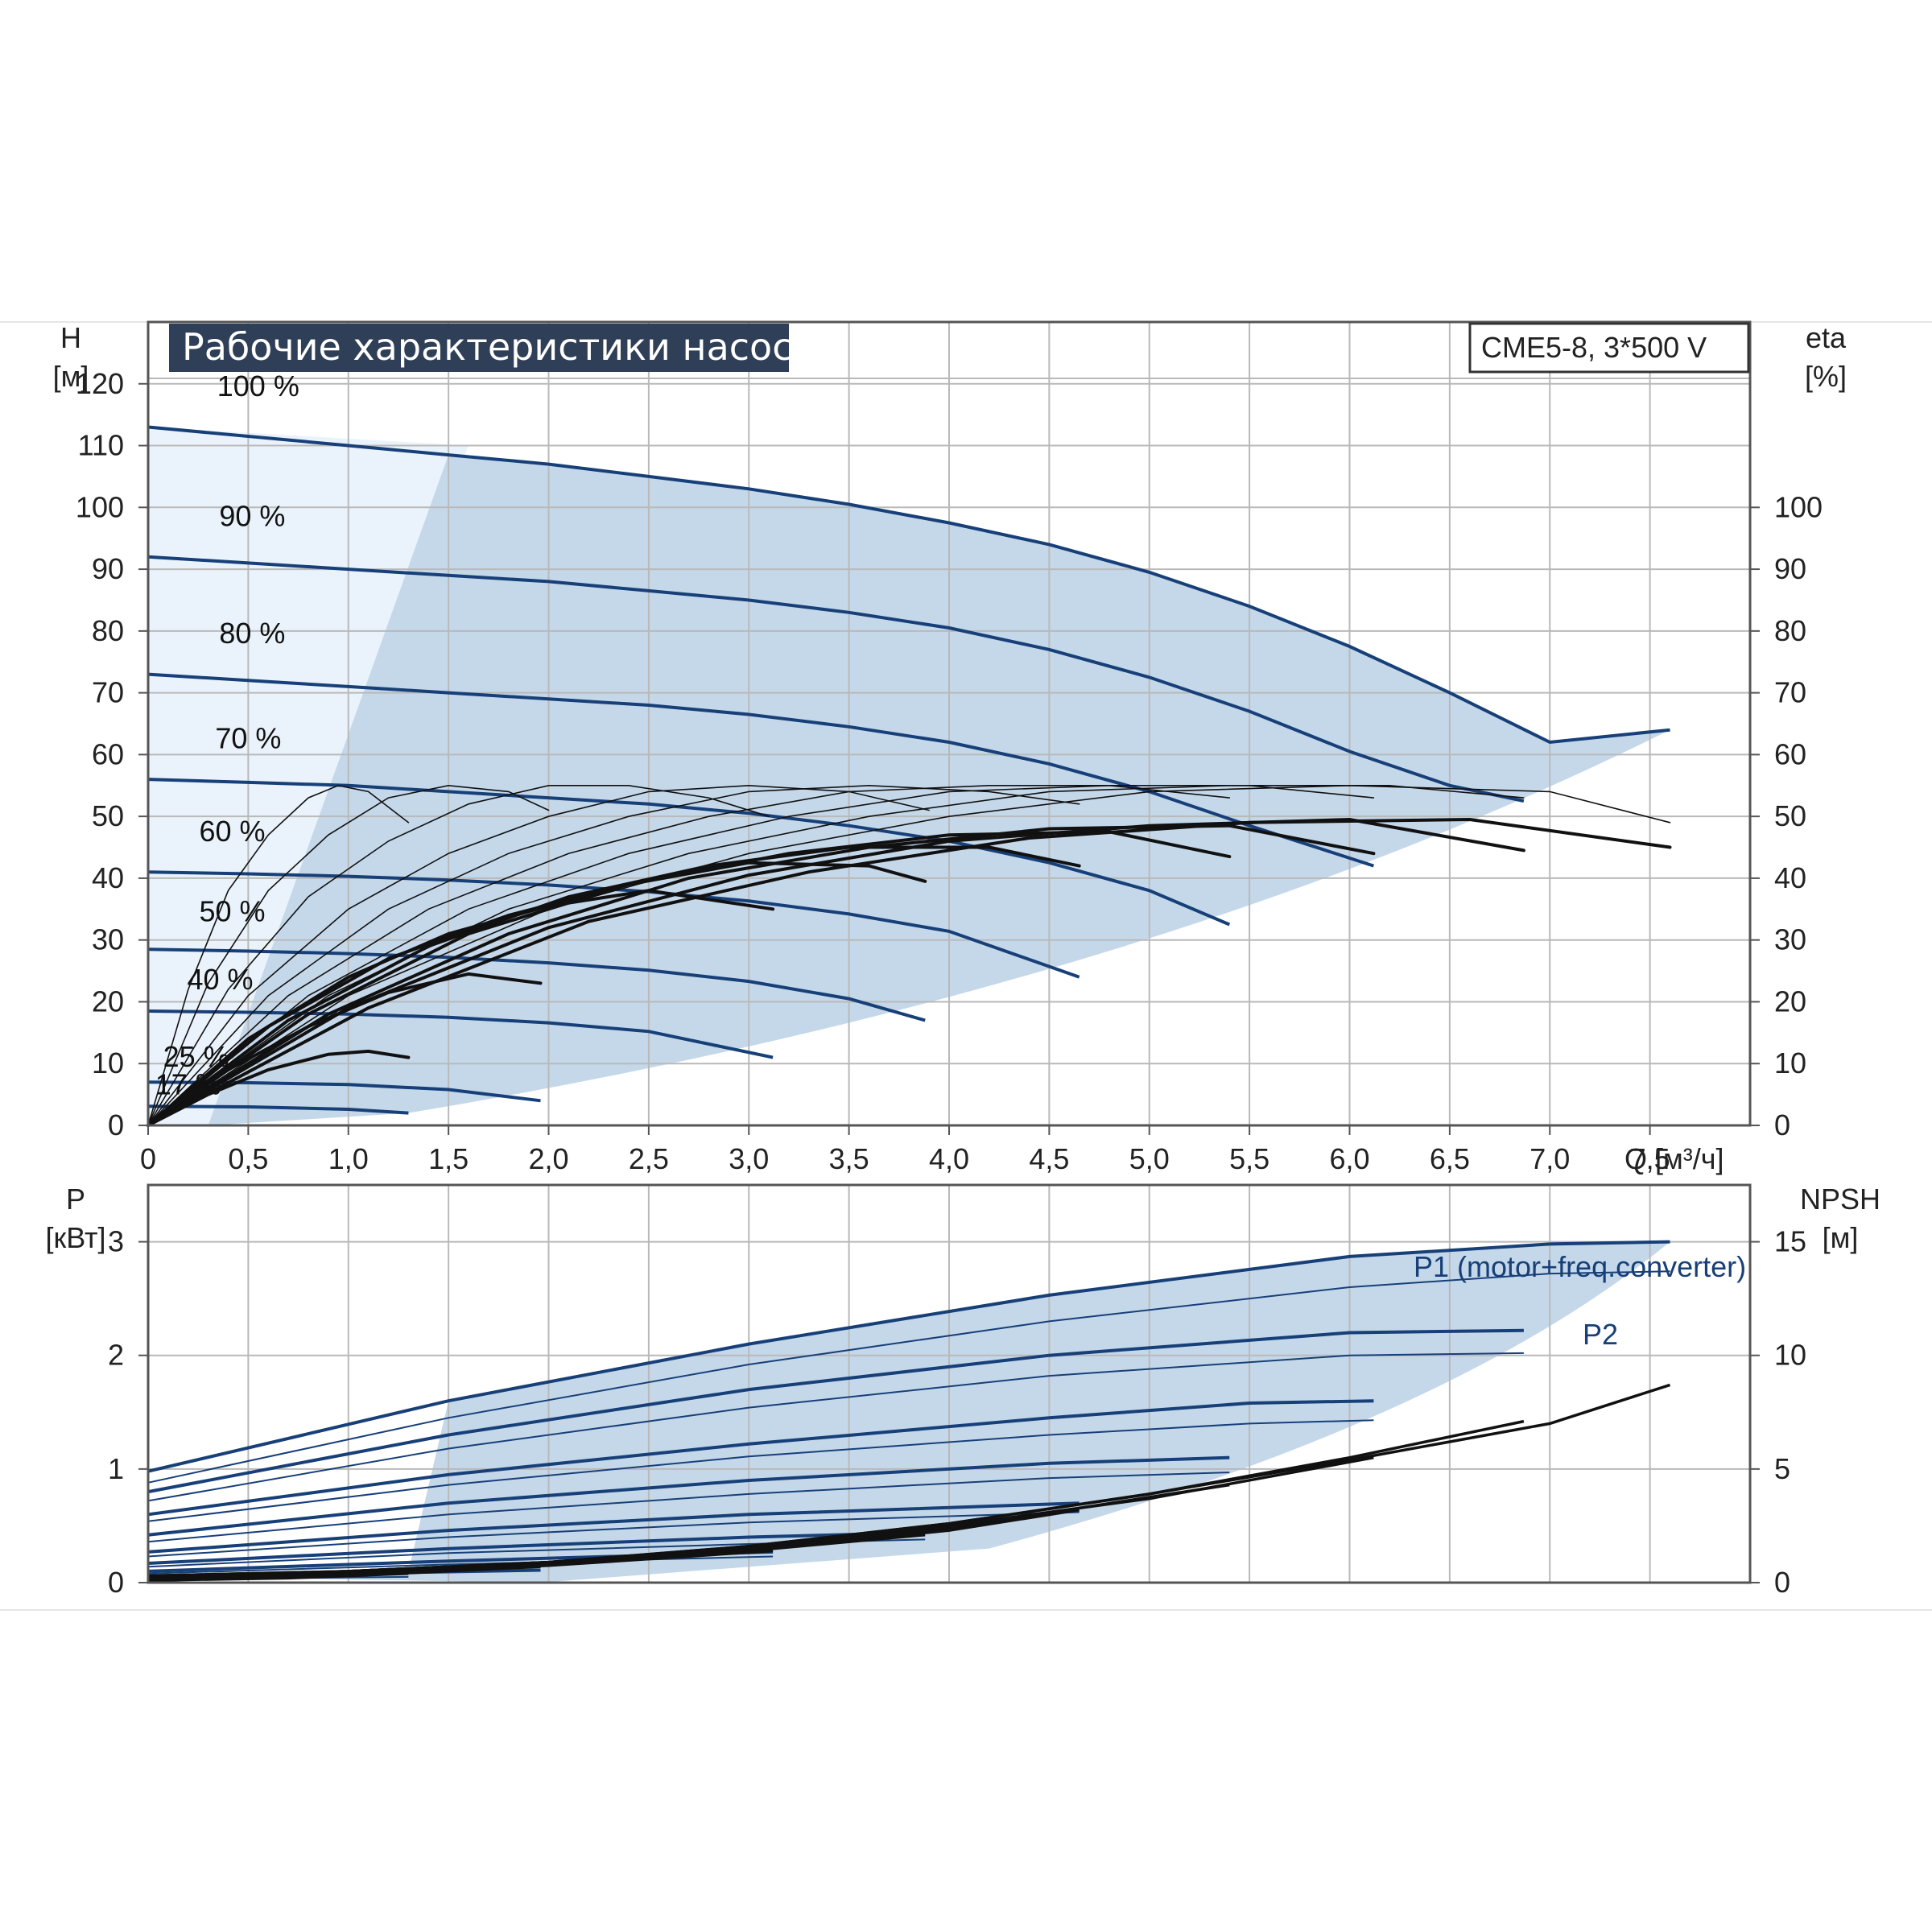 The image size is (1932, 1932). What do you see at coordinates (116, 1241) in the screenshot?
I see `power-y-tick-label: 3` at bounding box center [116, 1241].